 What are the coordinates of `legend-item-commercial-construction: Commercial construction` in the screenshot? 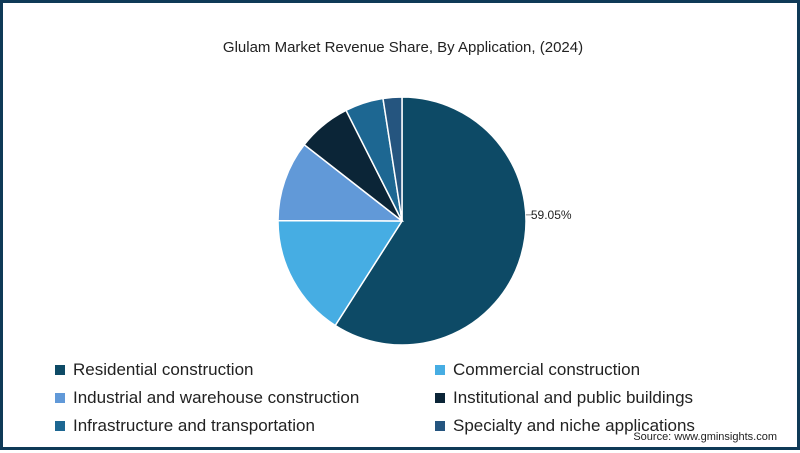 It's located at (537, 370).